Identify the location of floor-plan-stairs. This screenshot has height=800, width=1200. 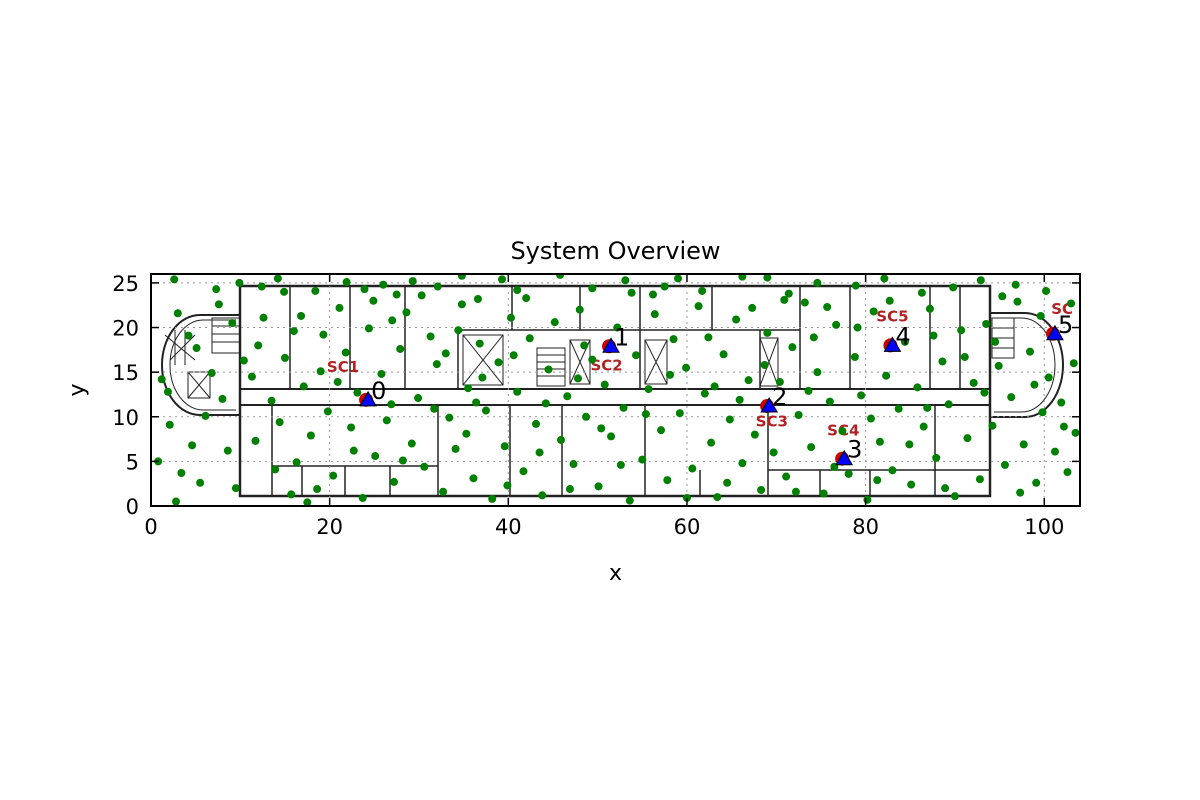
(601, 358).